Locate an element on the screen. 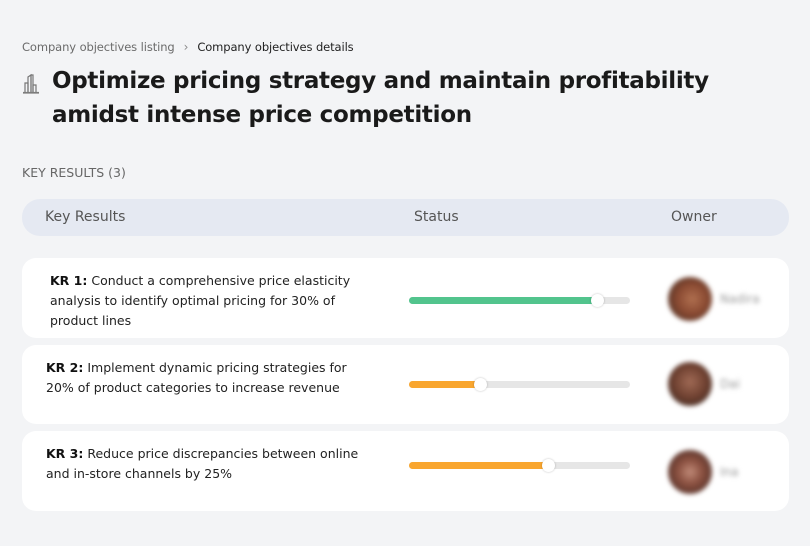 This screenshot has width=810, height=546. owner-name: Nadira is located at coordinates (740, 299).